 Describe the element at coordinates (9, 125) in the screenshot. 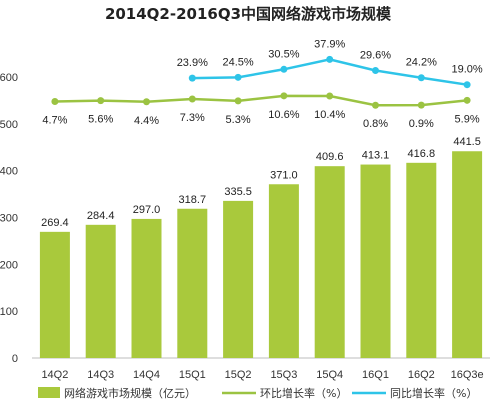

I see `y-tick-label: 500` at that location.